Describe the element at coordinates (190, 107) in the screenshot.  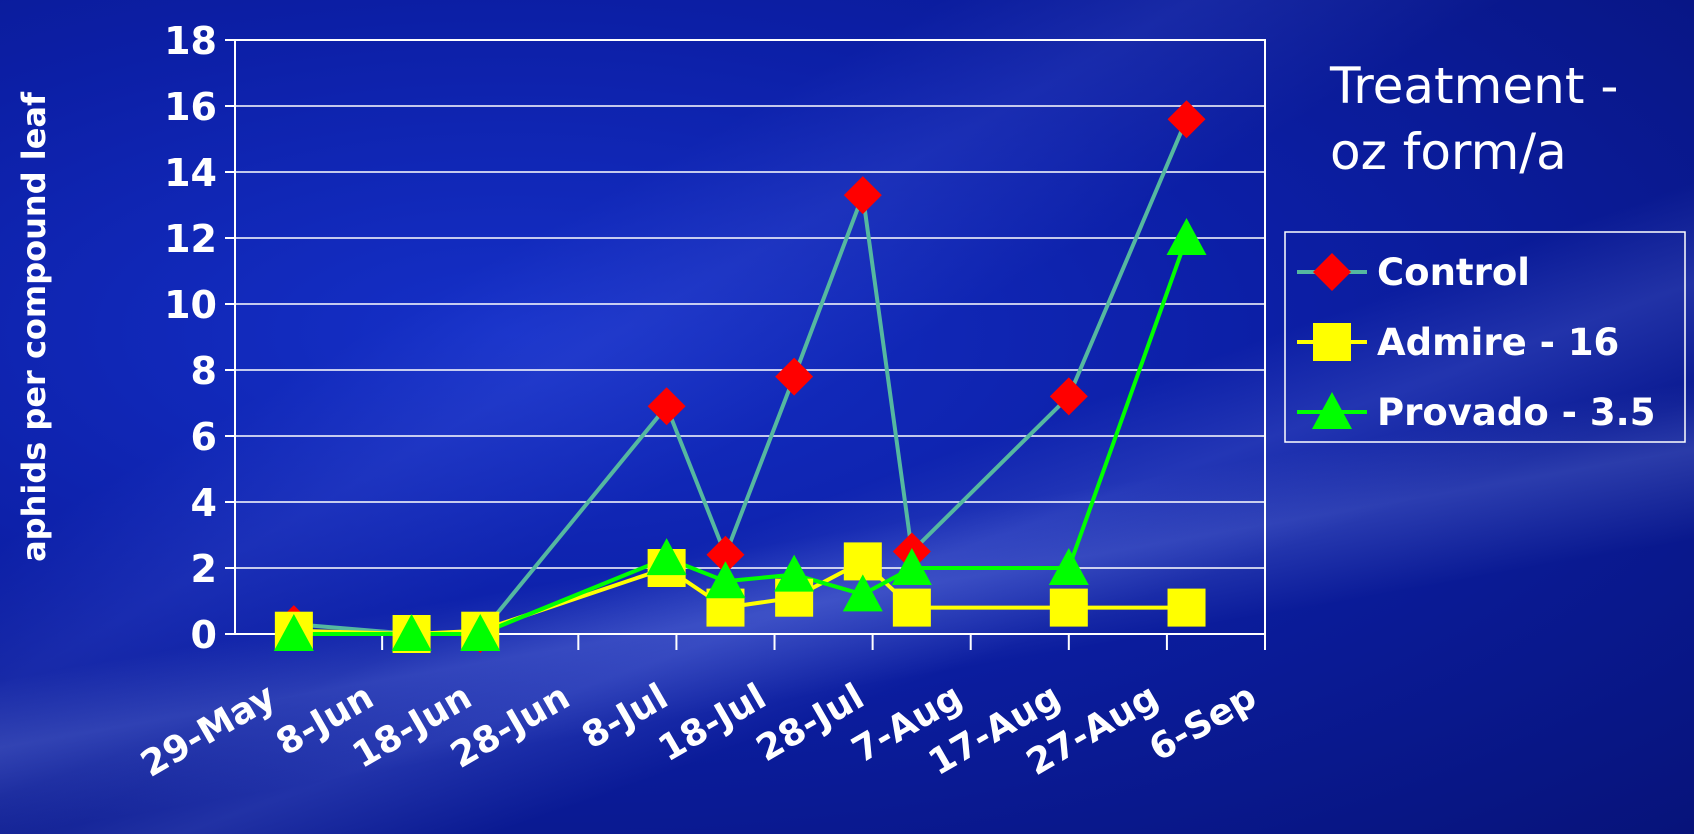
I see `y-tick-label: 16` at that location.